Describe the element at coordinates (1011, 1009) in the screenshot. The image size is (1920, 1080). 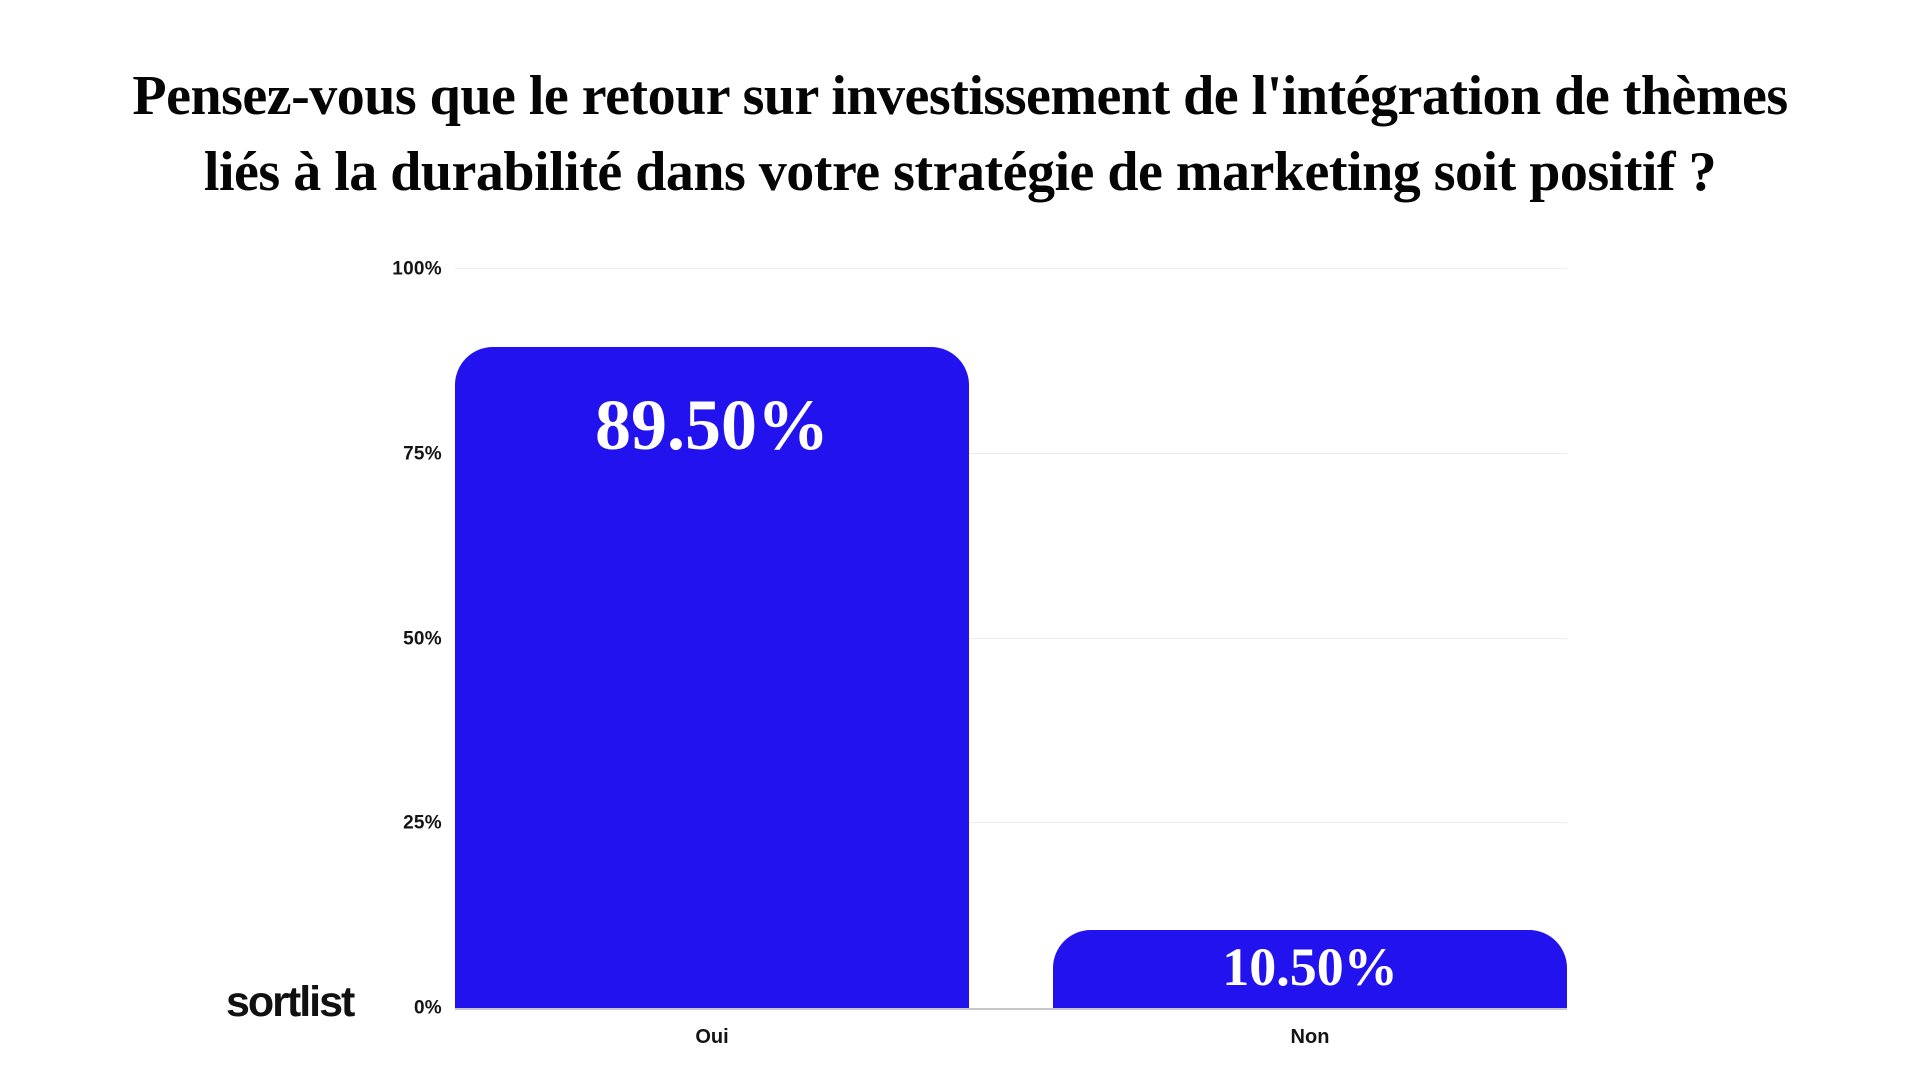
I see `gridline-0%` at that location.